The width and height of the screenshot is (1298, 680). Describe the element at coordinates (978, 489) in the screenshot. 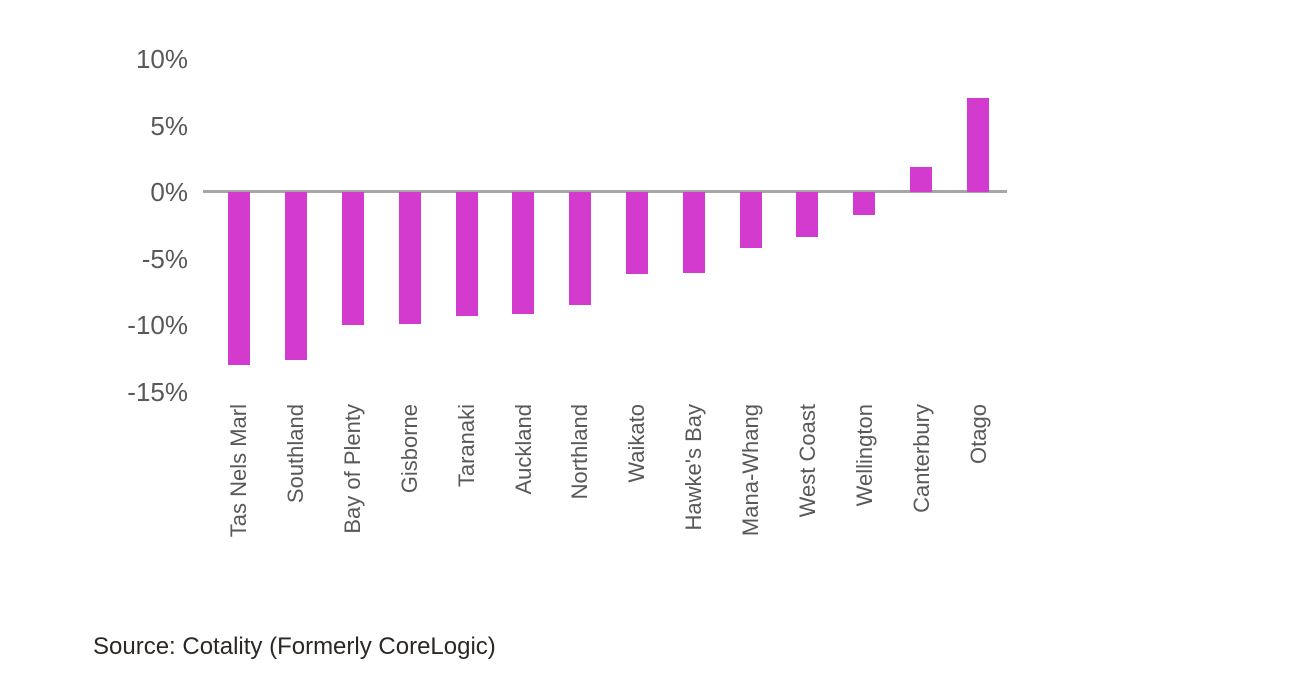

I see `x-tick-cell: Otago` at that location.